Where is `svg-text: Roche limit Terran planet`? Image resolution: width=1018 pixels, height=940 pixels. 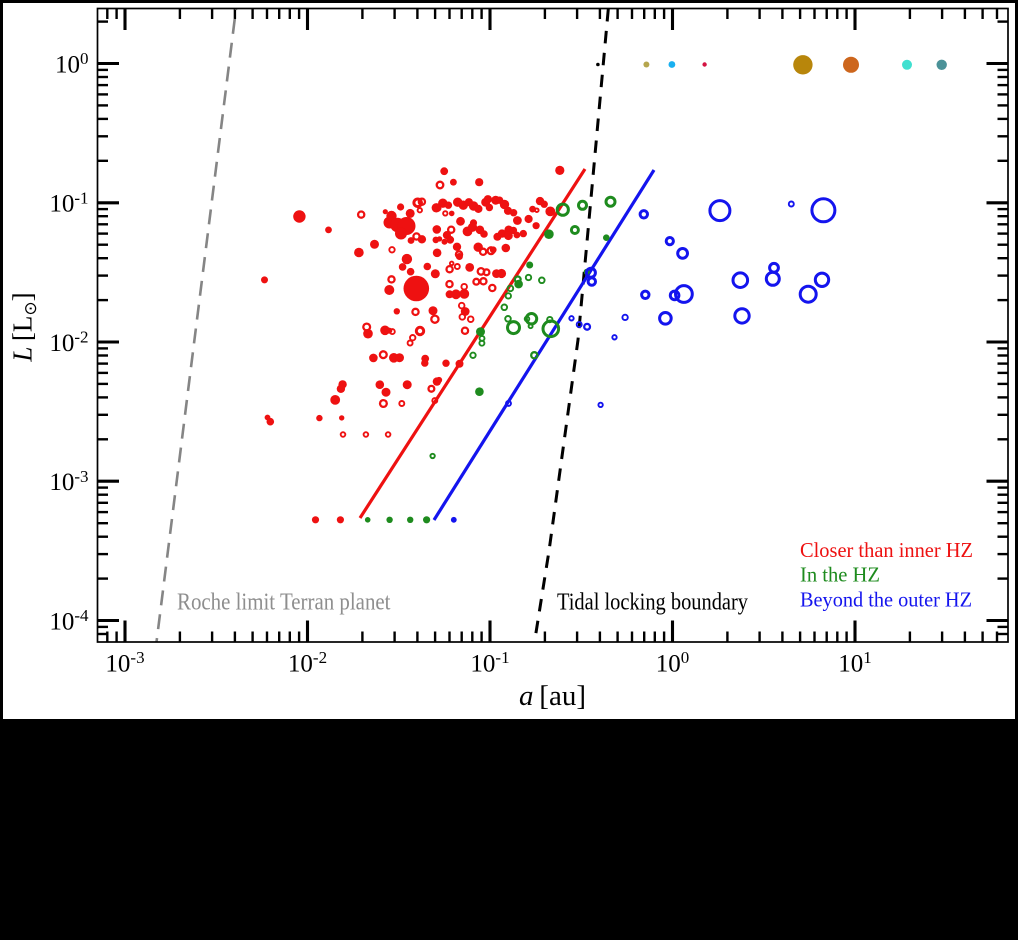
svg-text: Roche limit Terran planet is located at coordinates (284, 603).